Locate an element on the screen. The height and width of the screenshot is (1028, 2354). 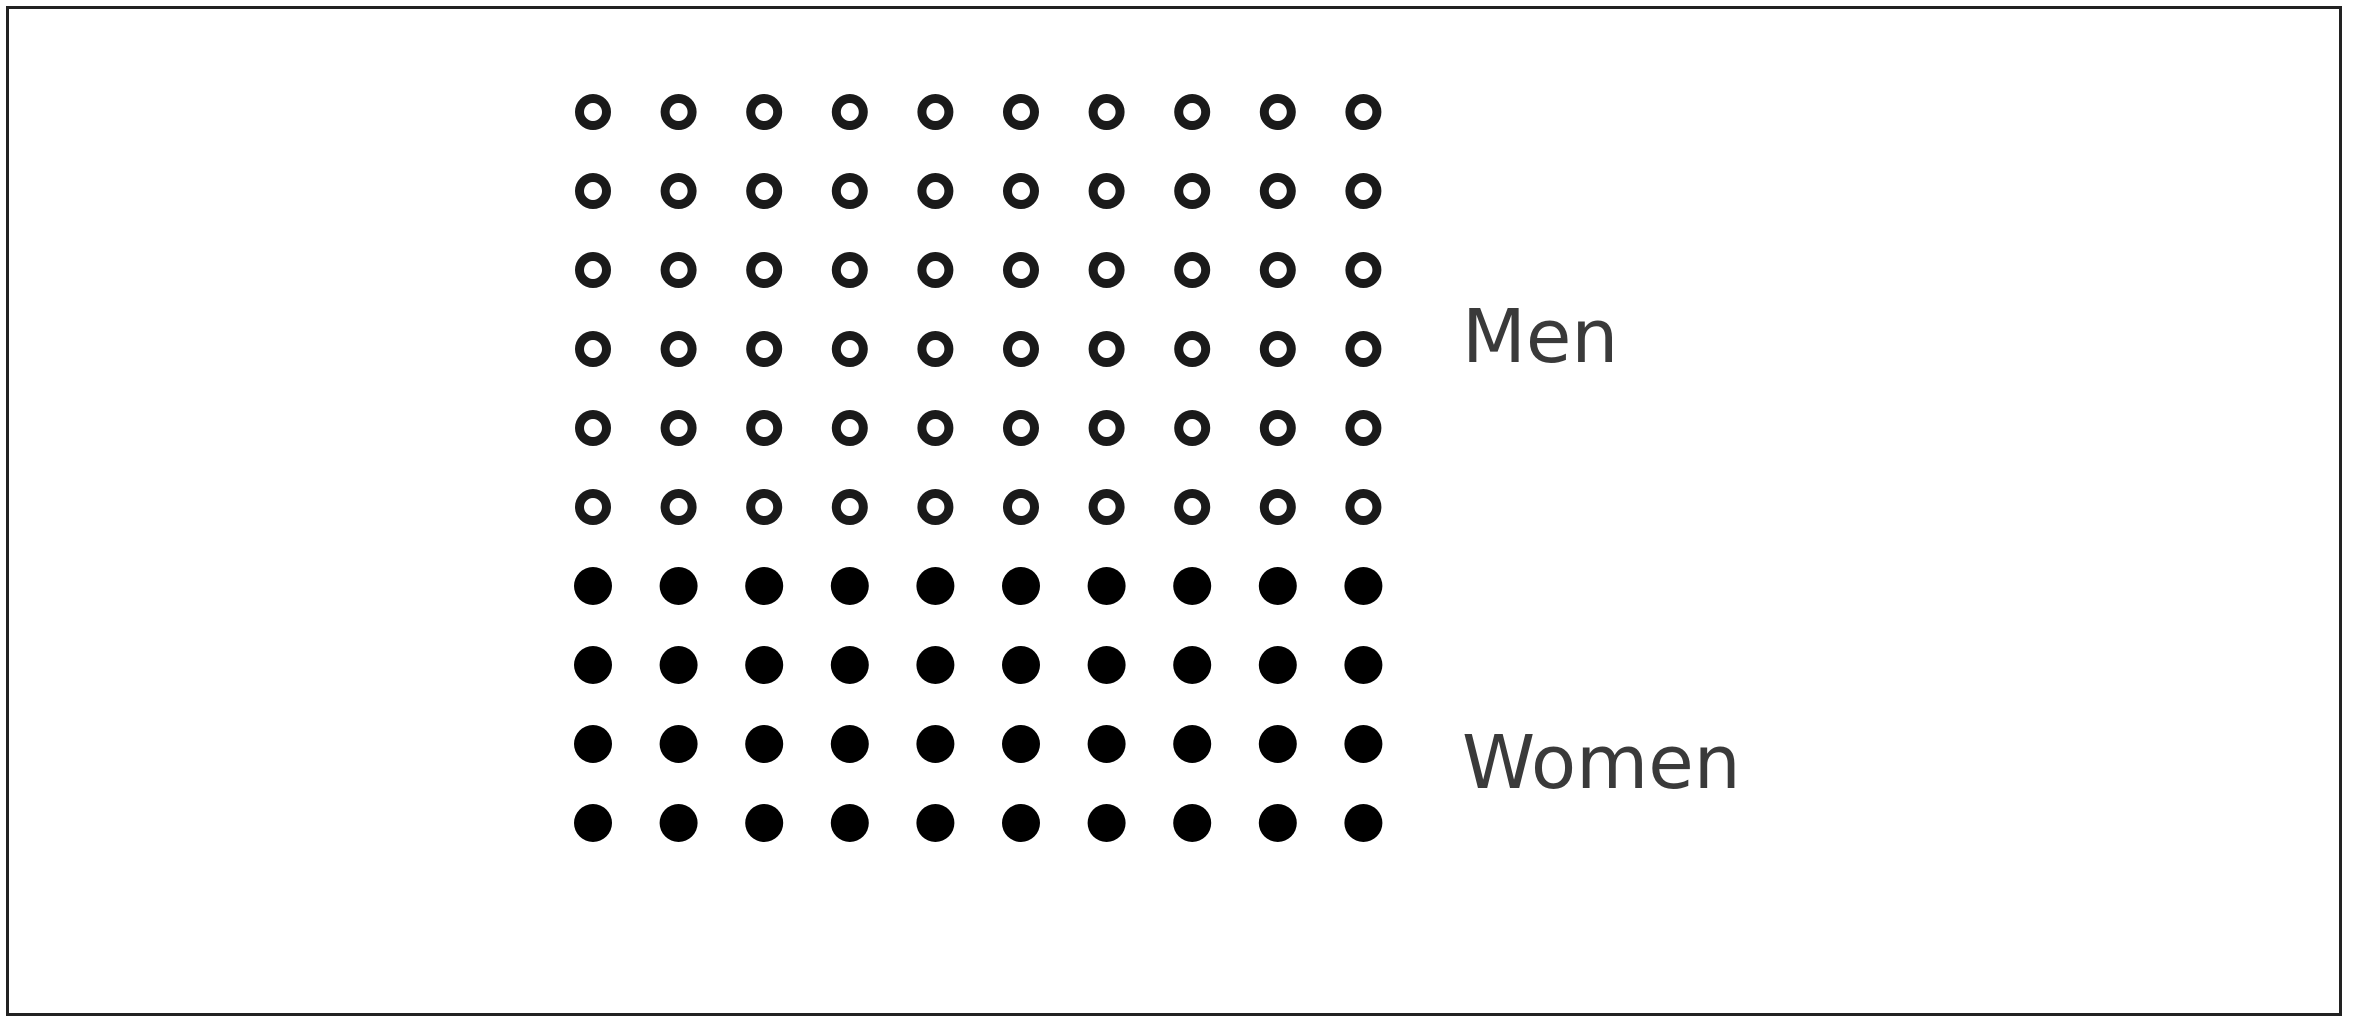
dot-men-r2-c8 is located at coordinates (1192, 191).